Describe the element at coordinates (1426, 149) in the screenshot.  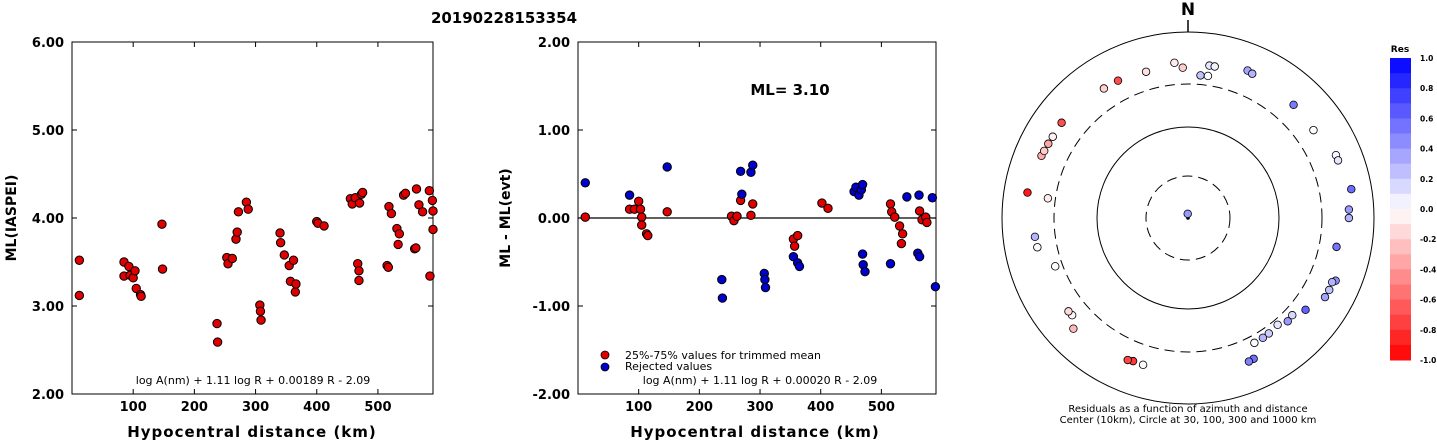
I see `colorbar-tick-label: 0.4` at that location.